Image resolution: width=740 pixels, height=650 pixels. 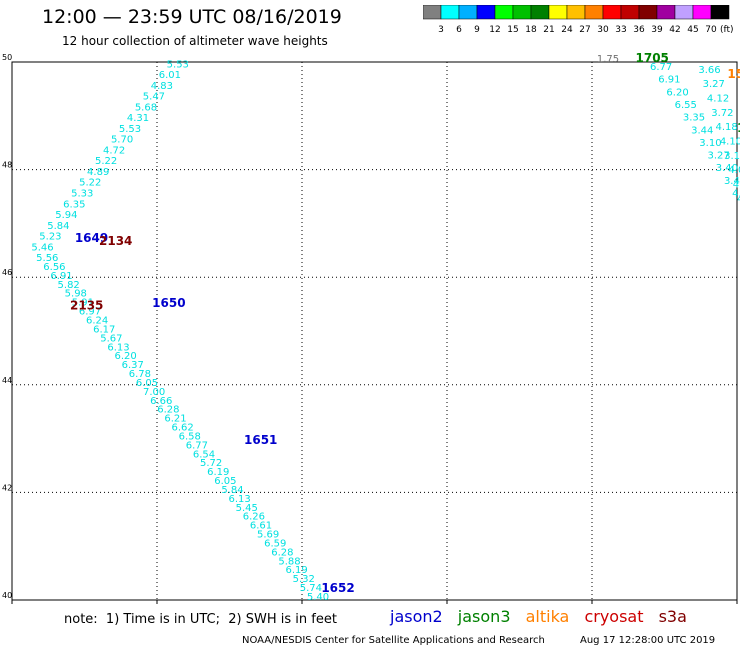 What do you see at coordinates (260, 440) in the screenshot?
I see `pass-time-label: 1651` at bounding box center [260, 440].